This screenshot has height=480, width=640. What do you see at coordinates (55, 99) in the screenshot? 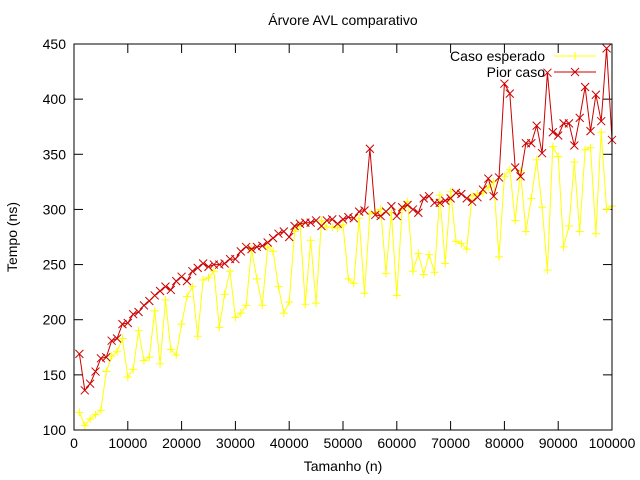
I see `y-tick-label: 400` at bounding box center [55, 99].